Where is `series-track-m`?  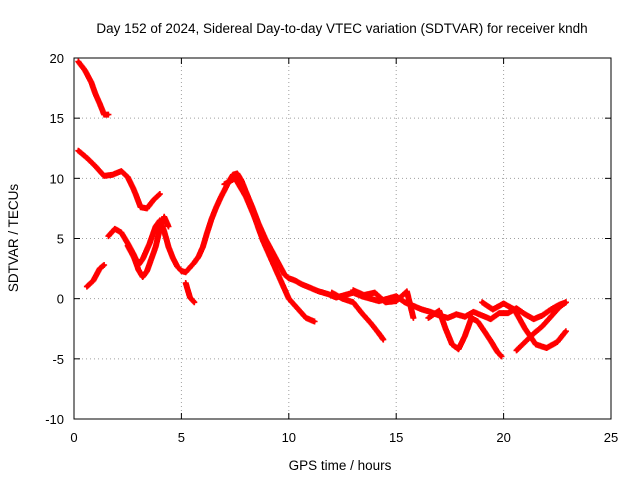 series-track-m is located at coordinates (541, 326).